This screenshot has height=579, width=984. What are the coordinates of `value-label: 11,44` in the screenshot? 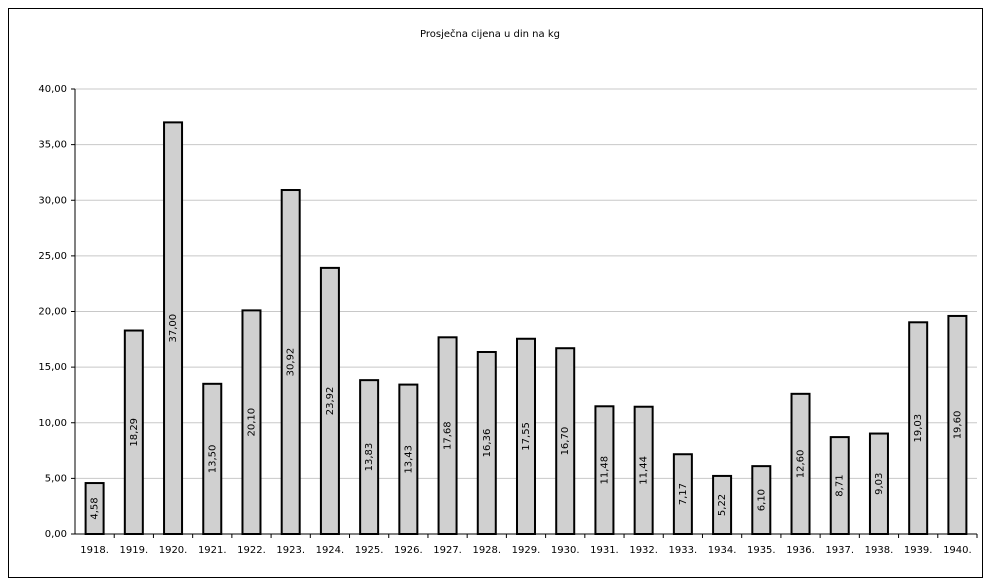 It's located at (644, 470).